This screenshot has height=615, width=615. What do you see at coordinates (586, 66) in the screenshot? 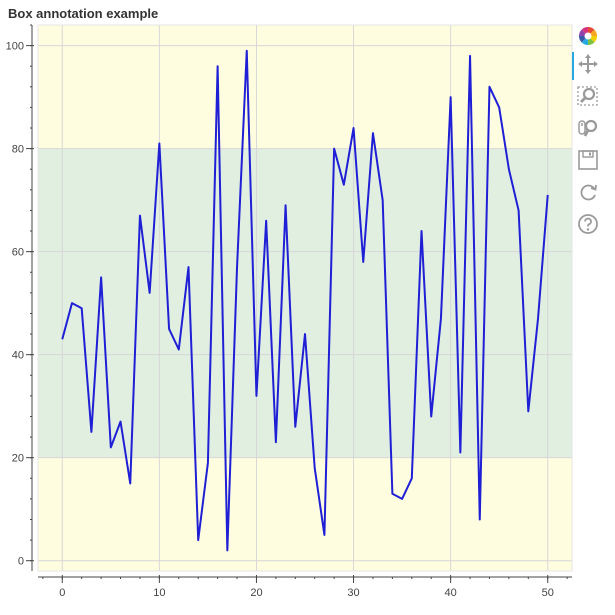
I see `pan-tool-icon` at bounding box center [586, 66].